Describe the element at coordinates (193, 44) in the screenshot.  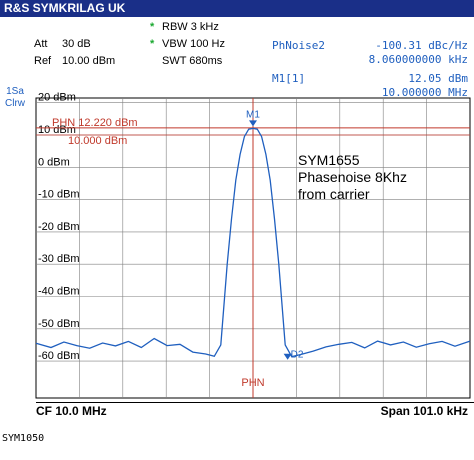
I see `vbw-setting: VBW 100 Hz` at that location.